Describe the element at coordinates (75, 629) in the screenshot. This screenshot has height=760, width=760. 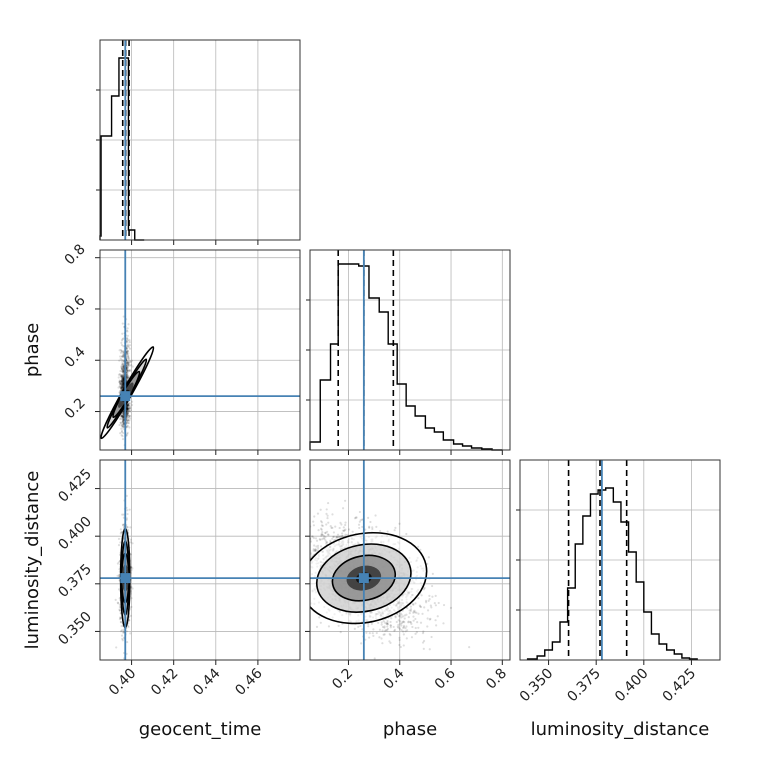
I see `y-tick-label-luminosity-distance: 0.350` at that location.